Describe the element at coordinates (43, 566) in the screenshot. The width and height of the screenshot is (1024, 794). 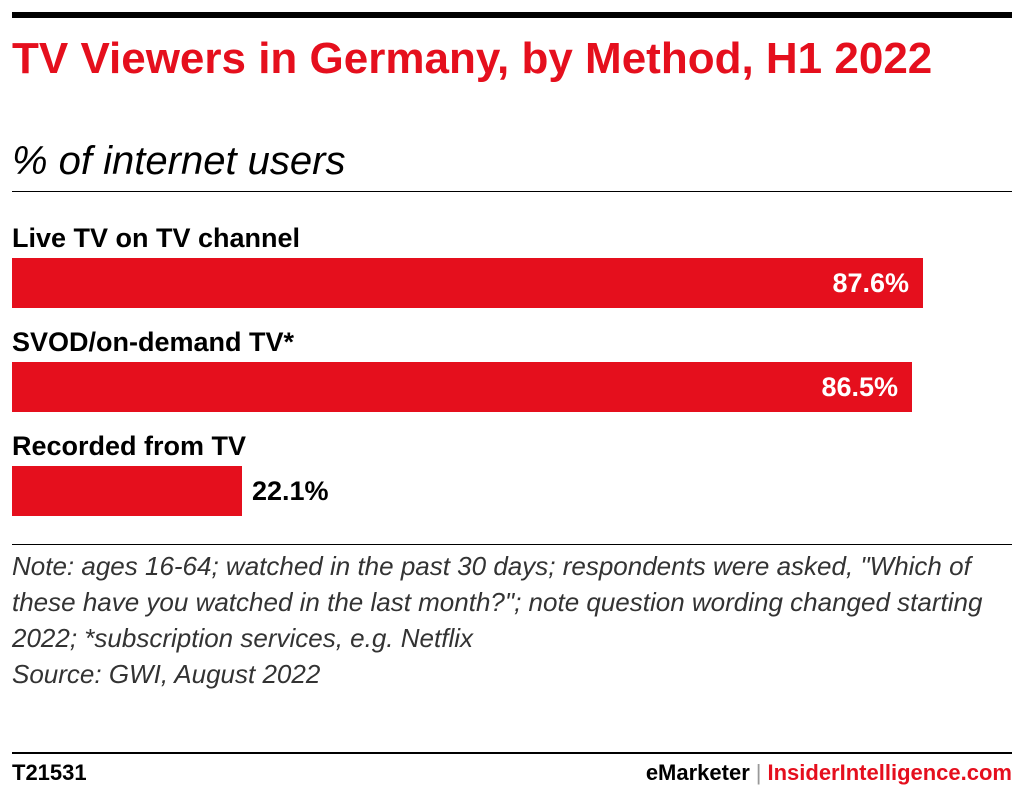
I see `note-label: Note:` at that location.